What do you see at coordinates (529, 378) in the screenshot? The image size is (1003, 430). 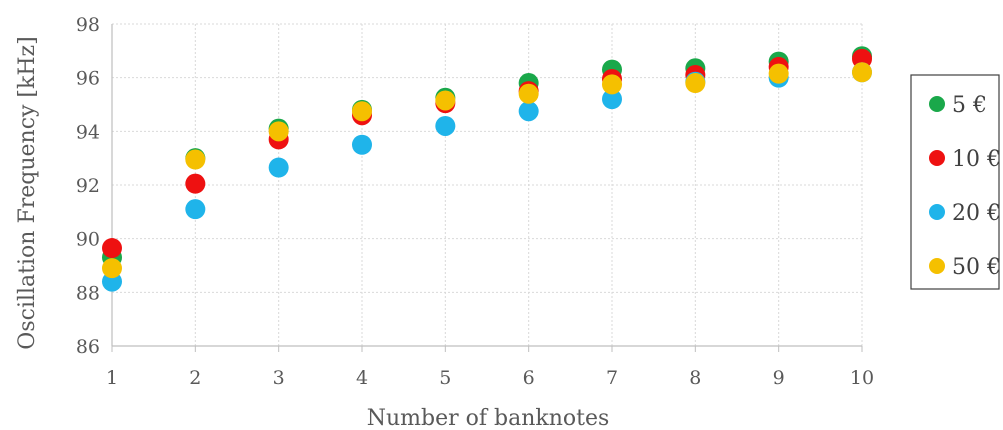 I see `x-tick-label: 6` at bounding box center [529, 378].